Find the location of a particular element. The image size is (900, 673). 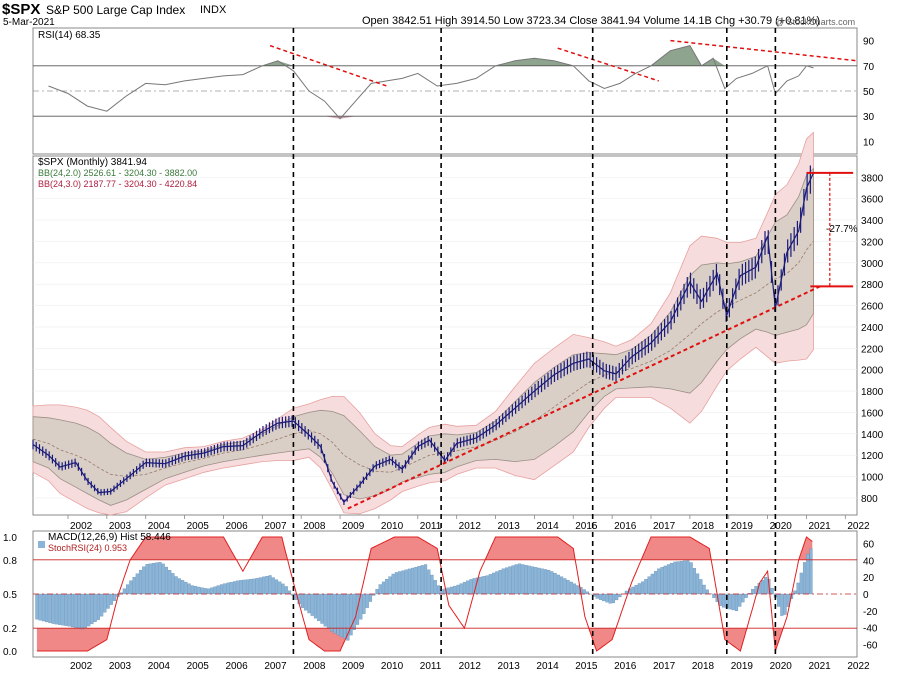

stochrsi-tick-label: 1.0 is located at coordinates (10, 538).